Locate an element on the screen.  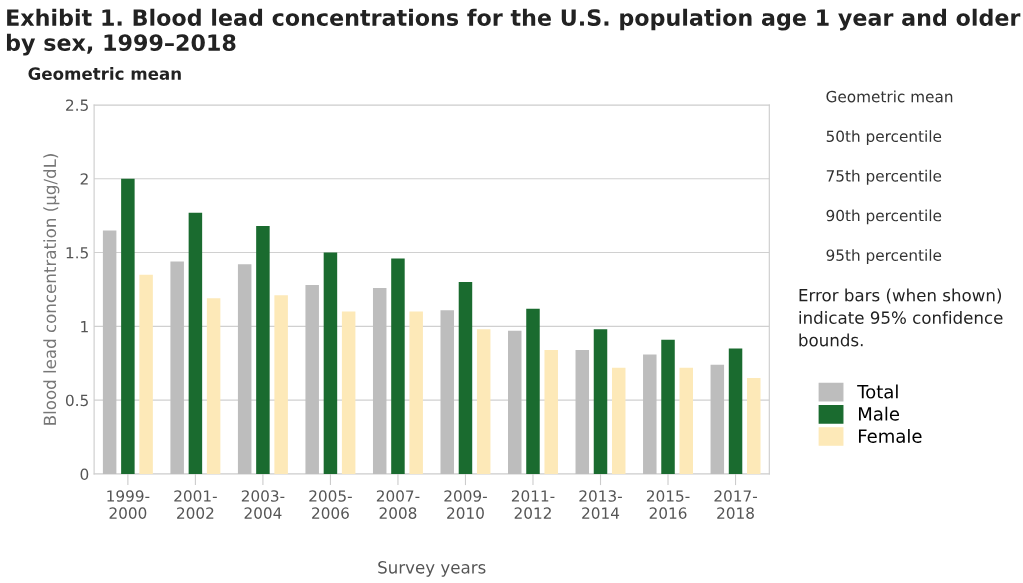
x-tick-label: 2003- 2004 is located at coordinates (263, 504).